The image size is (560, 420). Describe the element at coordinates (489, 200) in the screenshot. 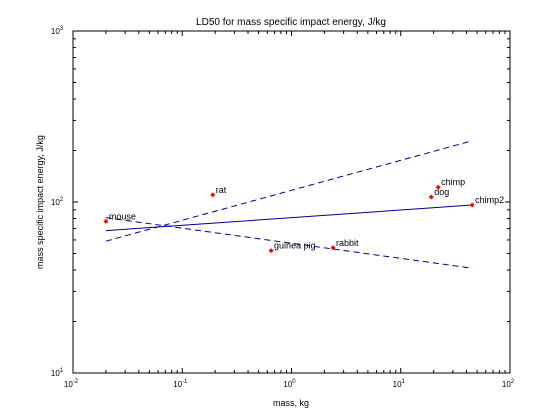

I see `point-label: chimp2` at that location.